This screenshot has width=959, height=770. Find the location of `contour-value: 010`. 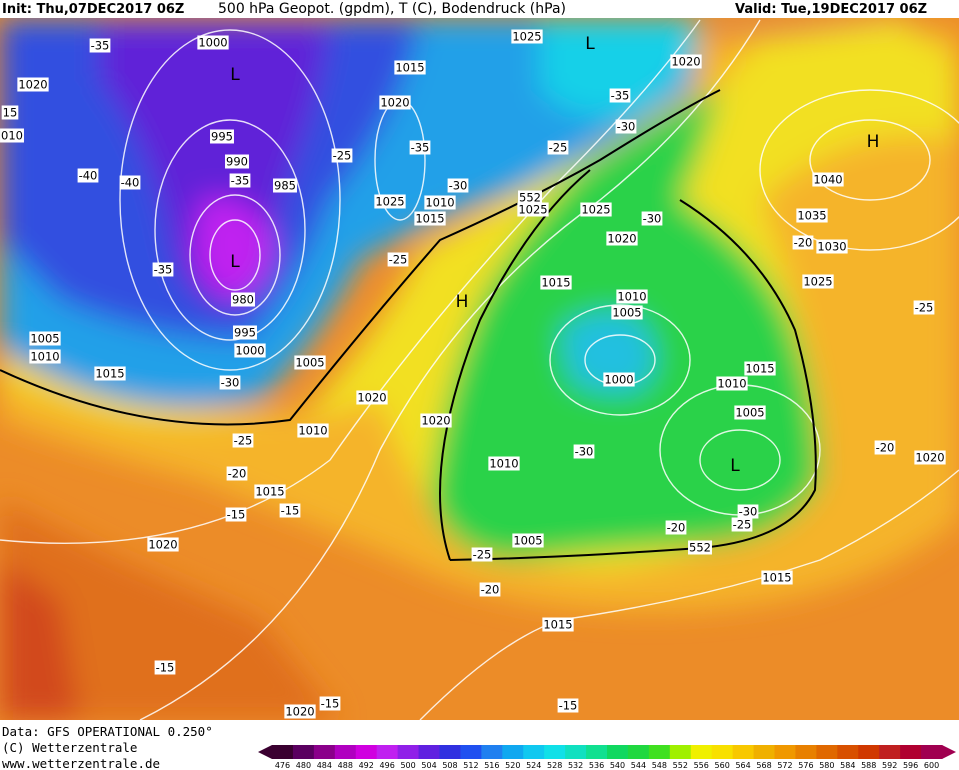

contour-value: 010 is located at coordinates (12, 136).